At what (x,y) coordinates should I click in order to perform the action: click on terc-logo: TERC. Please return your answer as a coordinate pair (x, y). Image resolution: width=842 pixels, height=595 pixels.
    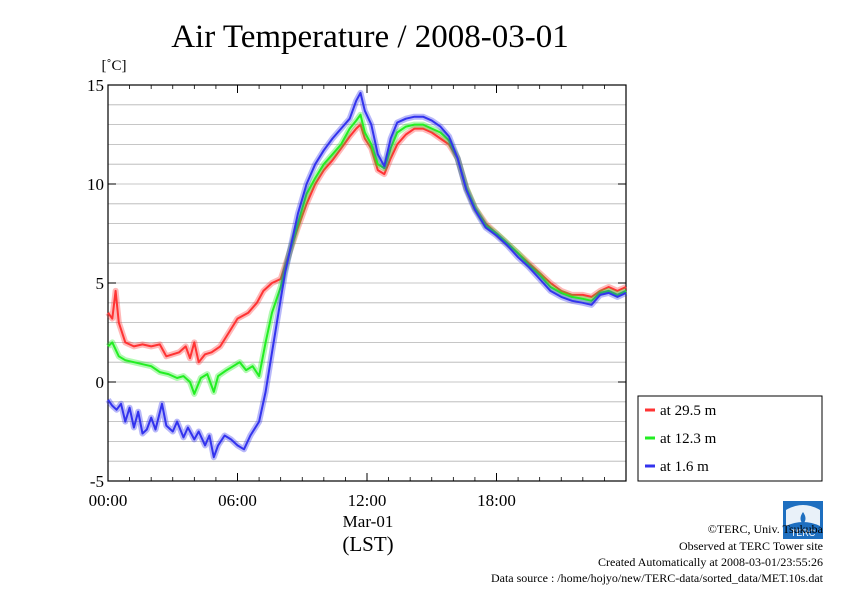
    Looking at the image, I should click on (803, 520).